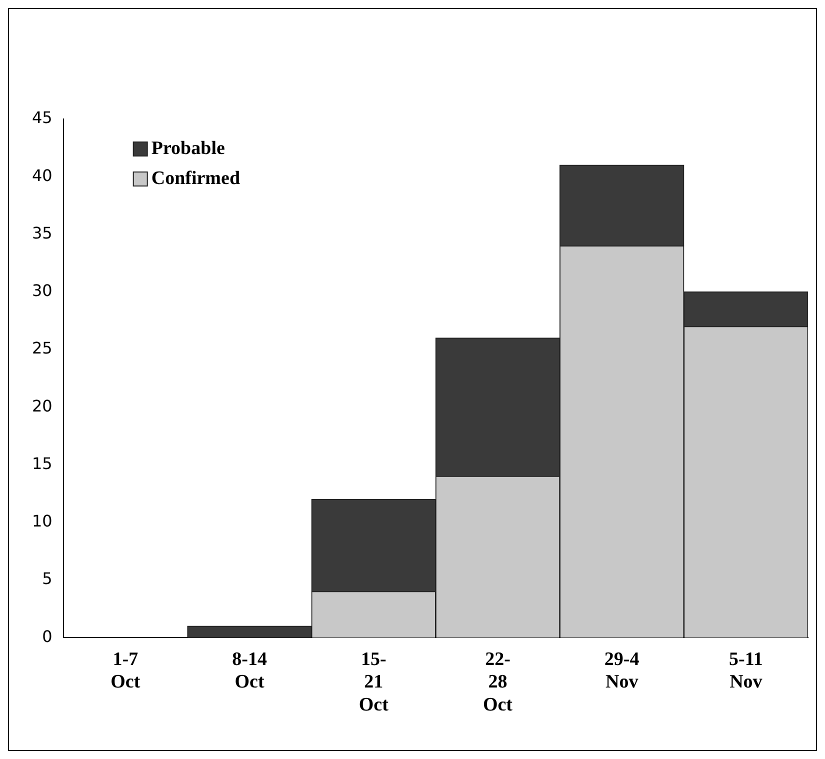 This screenshot has width=825, height=759. I want to click on legend-label: Confirmed, so click(195, 178).